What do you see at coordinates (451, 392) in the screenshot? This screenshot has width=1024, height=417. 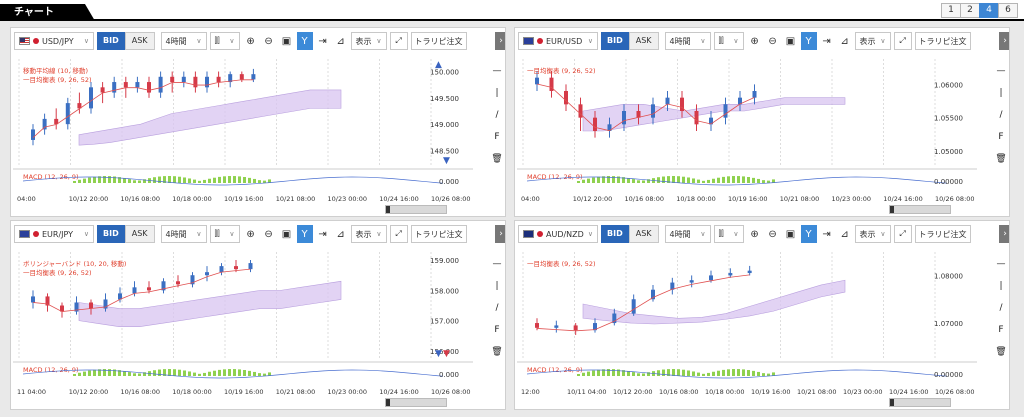 I see `x-tick-label: 10/26 08:00` at bounding box center [451, 392].